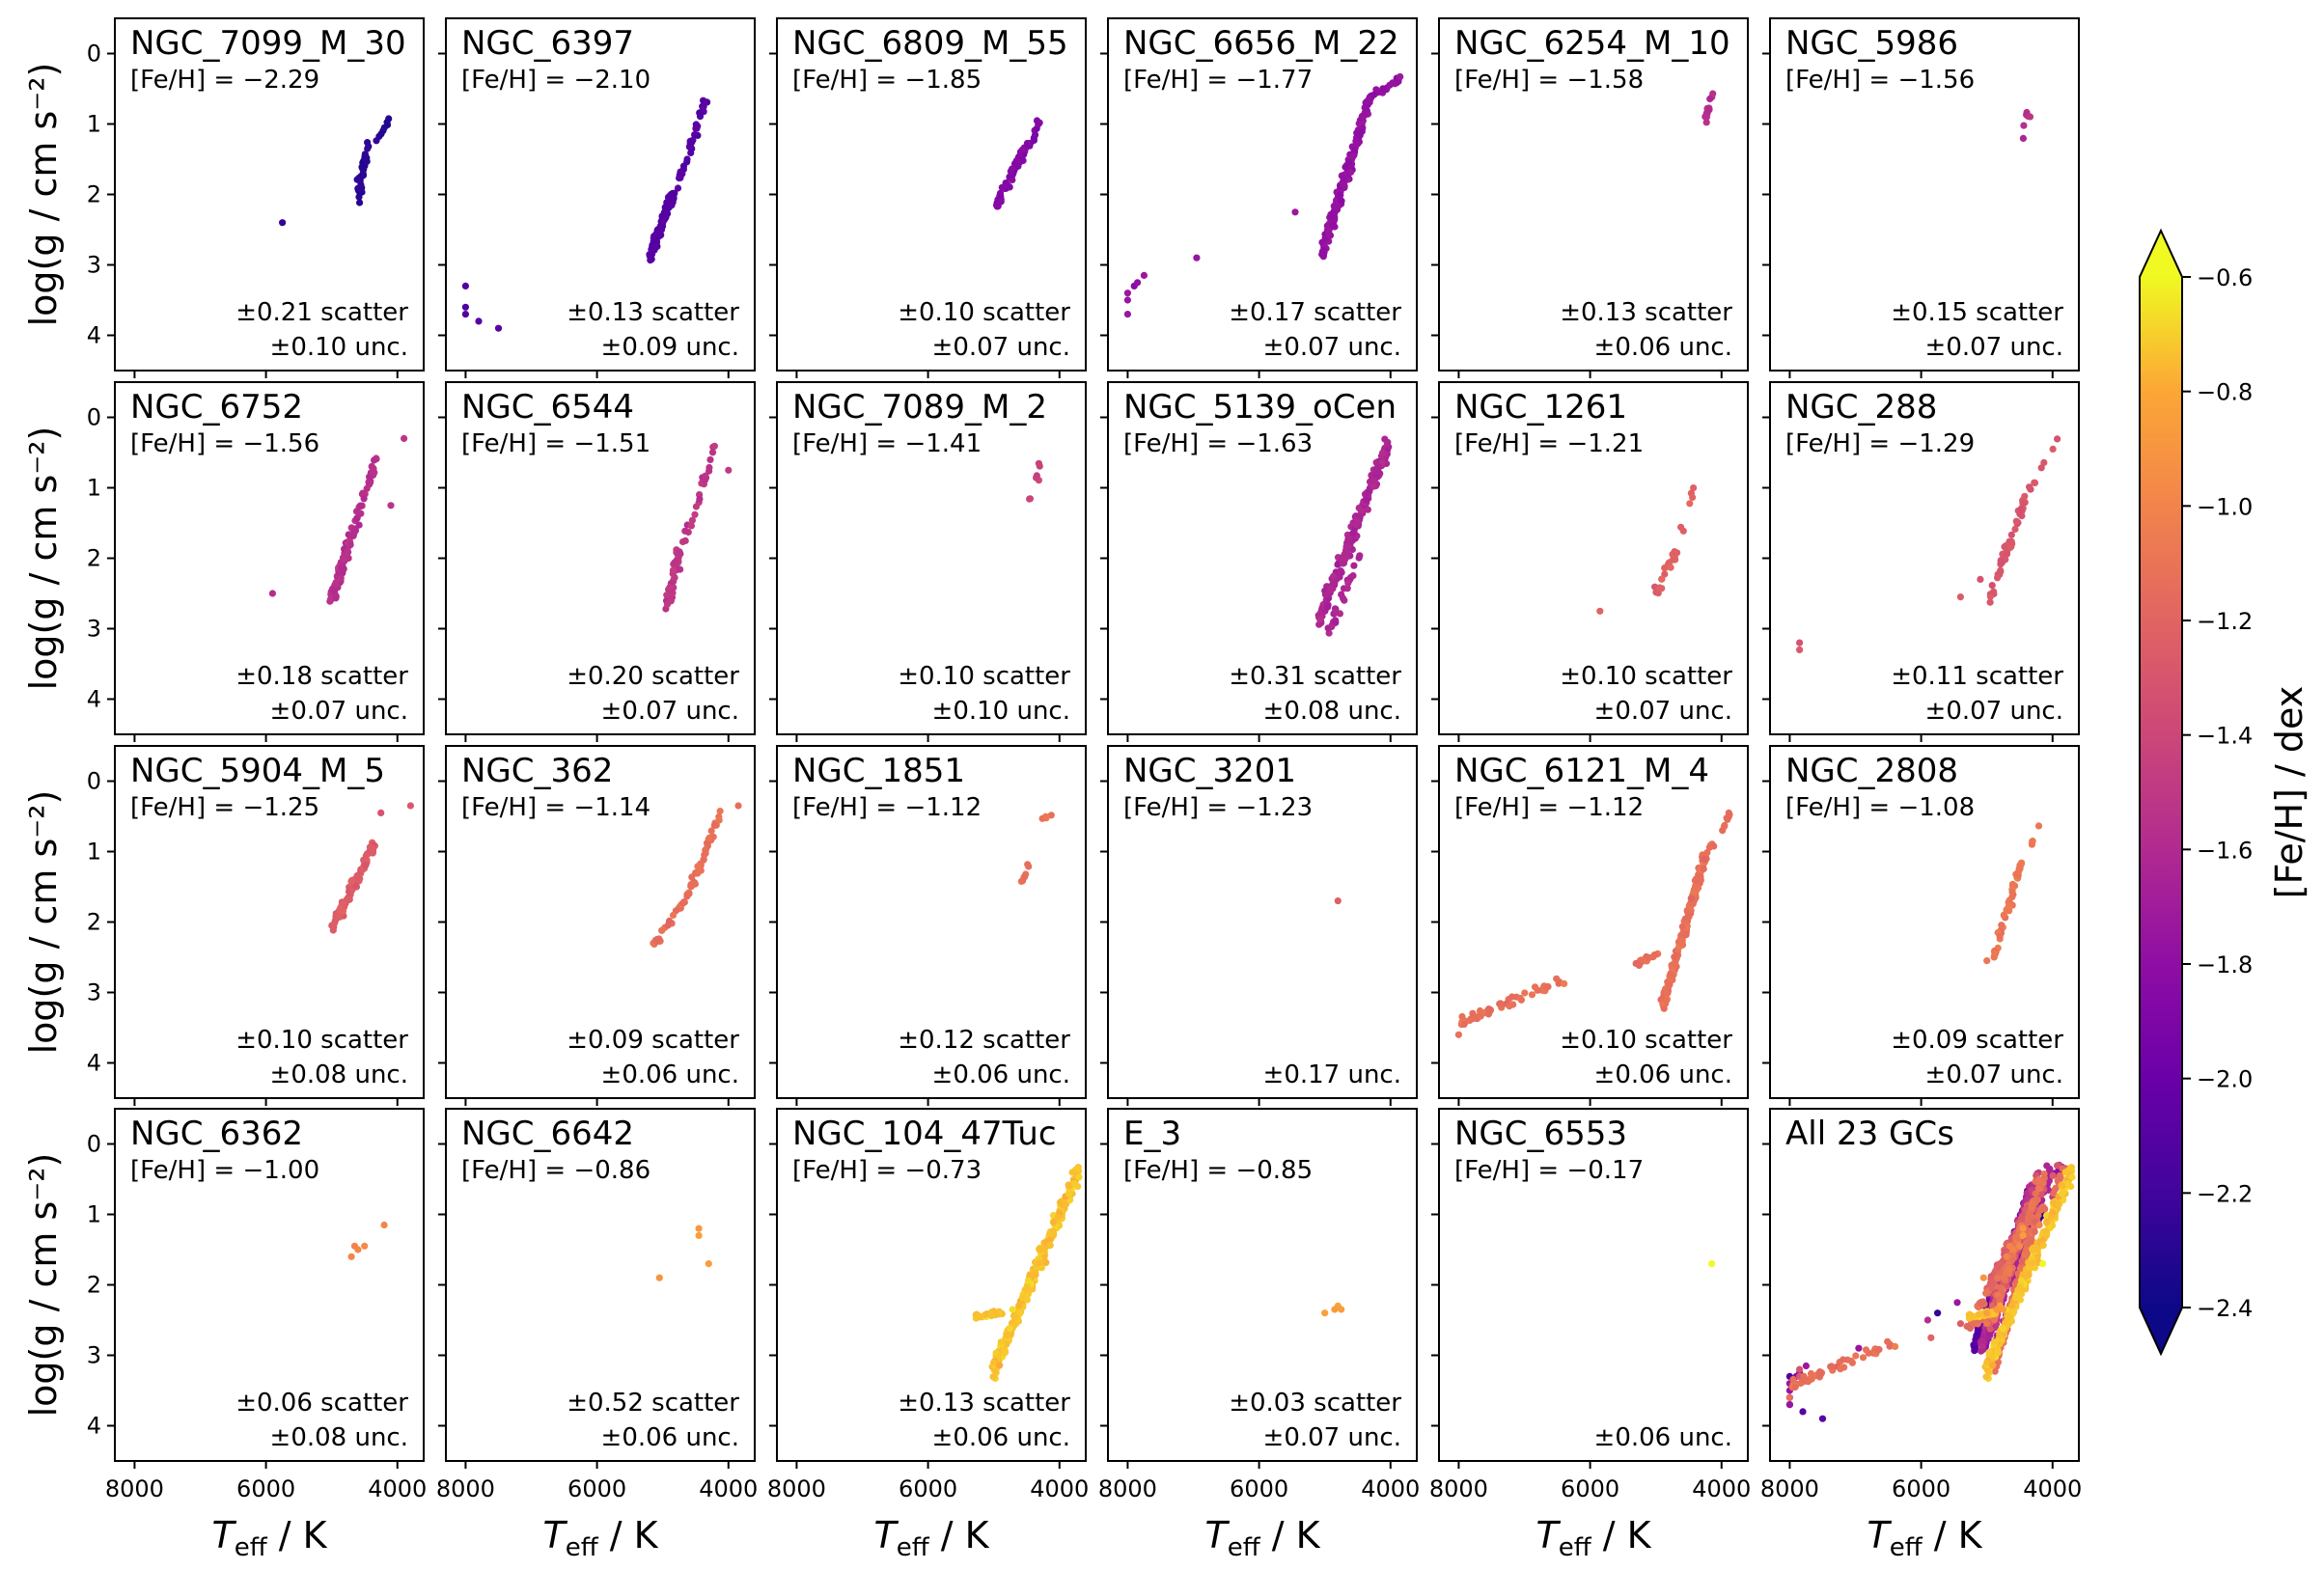  Describe the element at coordinates (984, 677) in the screenshot. I see `panel-scatter: ±0.10 scatter` at that location.